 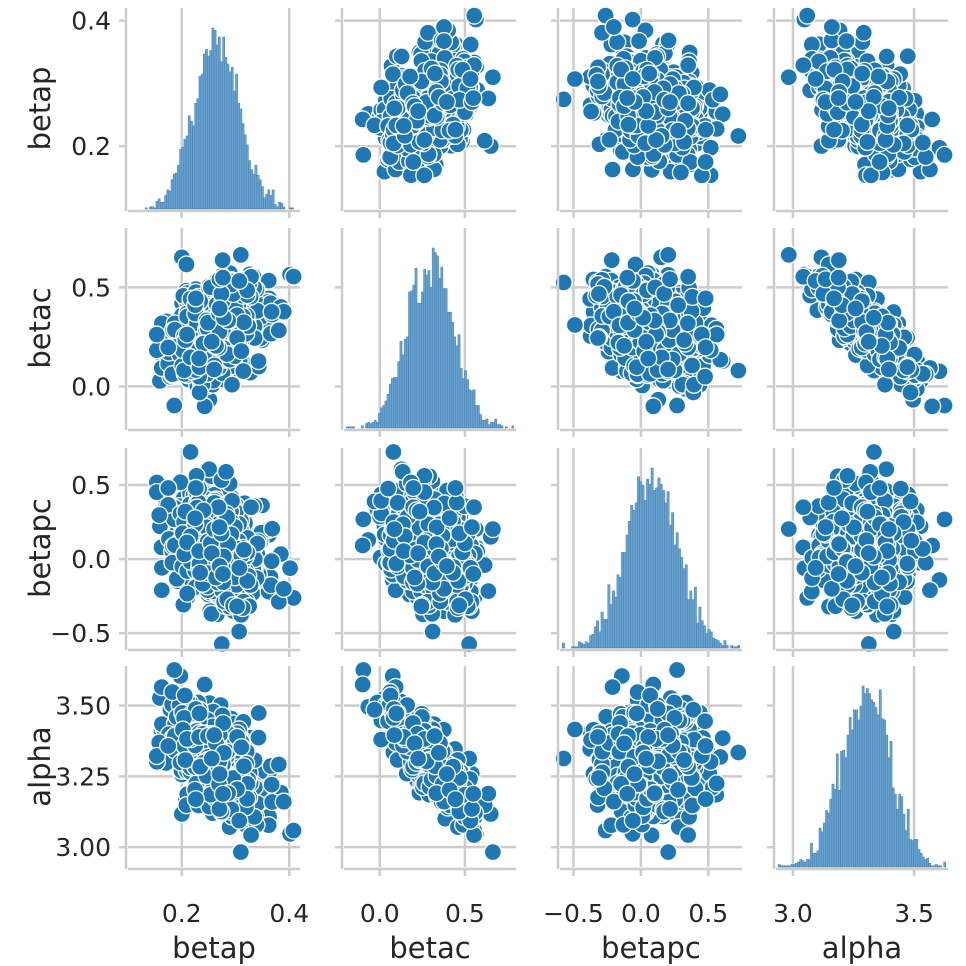 I want to click on scatter-panel-betac-vs-alpha, so click(x=866, y=330).